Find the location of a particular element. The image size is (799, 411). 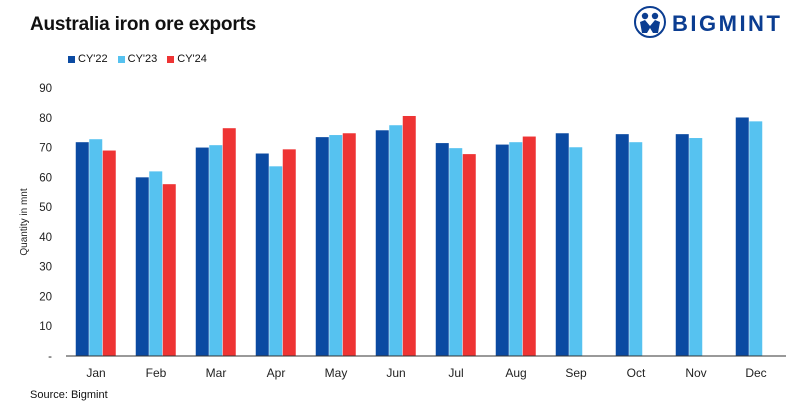

bar-cy23-mar is located at coordinates (216, 250).